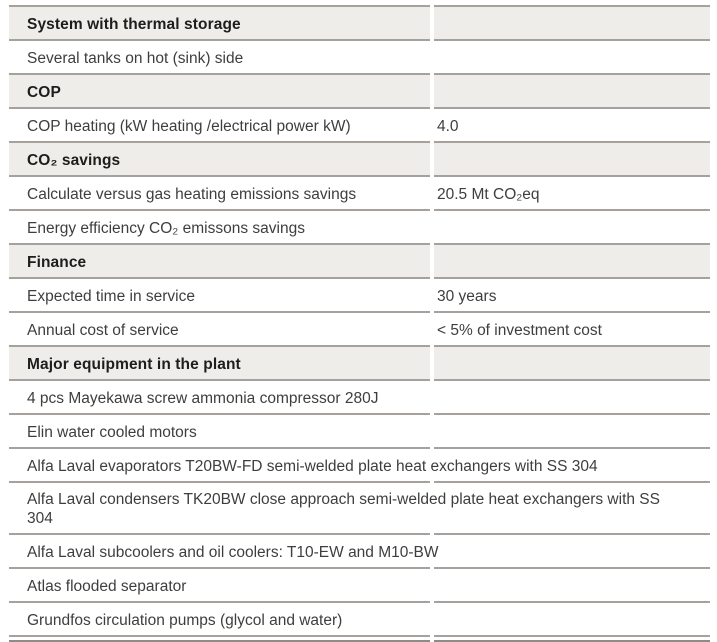 The image size is (717, 642). I want to click on section-title: System with thermal storage, so click(134, 24).